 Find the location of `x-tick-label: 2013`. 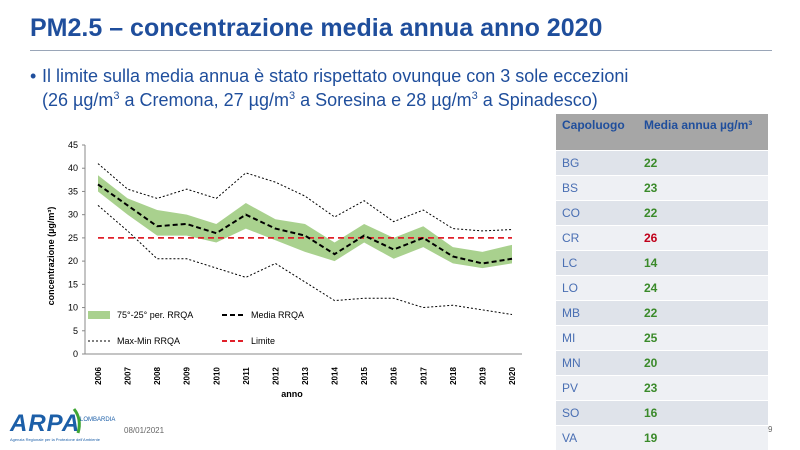

x-tick-label: 2013 is located at coordinates (305, 376).